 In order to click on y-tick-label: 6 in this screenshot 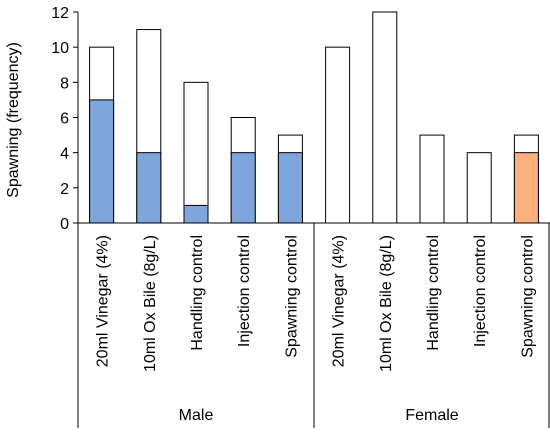, I will do `click(64, 119)`.